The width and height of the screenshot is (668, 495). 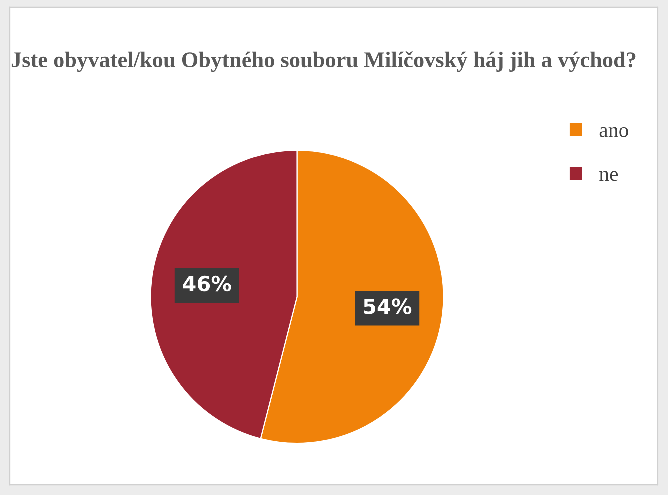 I want to click on legend-label: ano, so click(x=614, y=132).